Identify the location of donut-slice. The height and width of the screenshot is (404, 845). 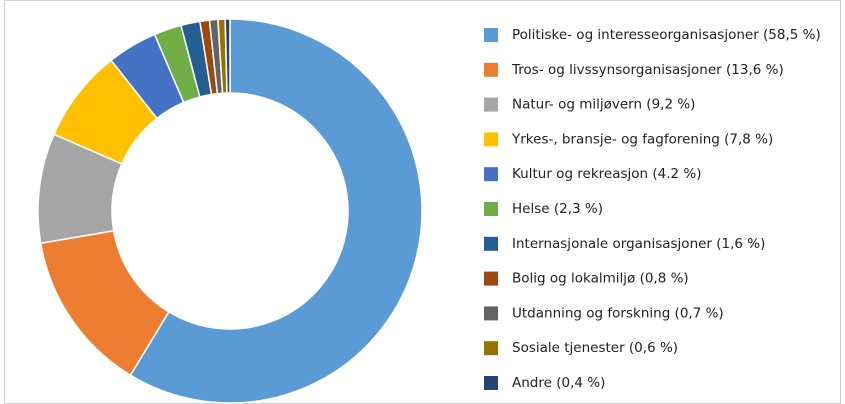
(227, 56).